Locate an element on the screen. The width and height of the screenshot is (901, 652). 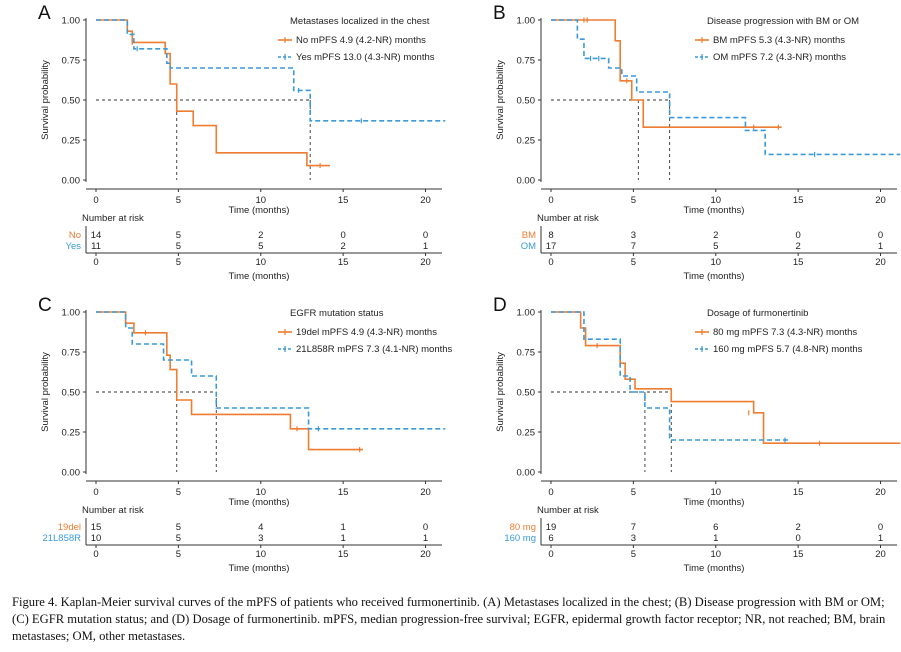
legend-entry: No mPFS 4.9 (4.2-NR) months is located at coordinates (361, 40).